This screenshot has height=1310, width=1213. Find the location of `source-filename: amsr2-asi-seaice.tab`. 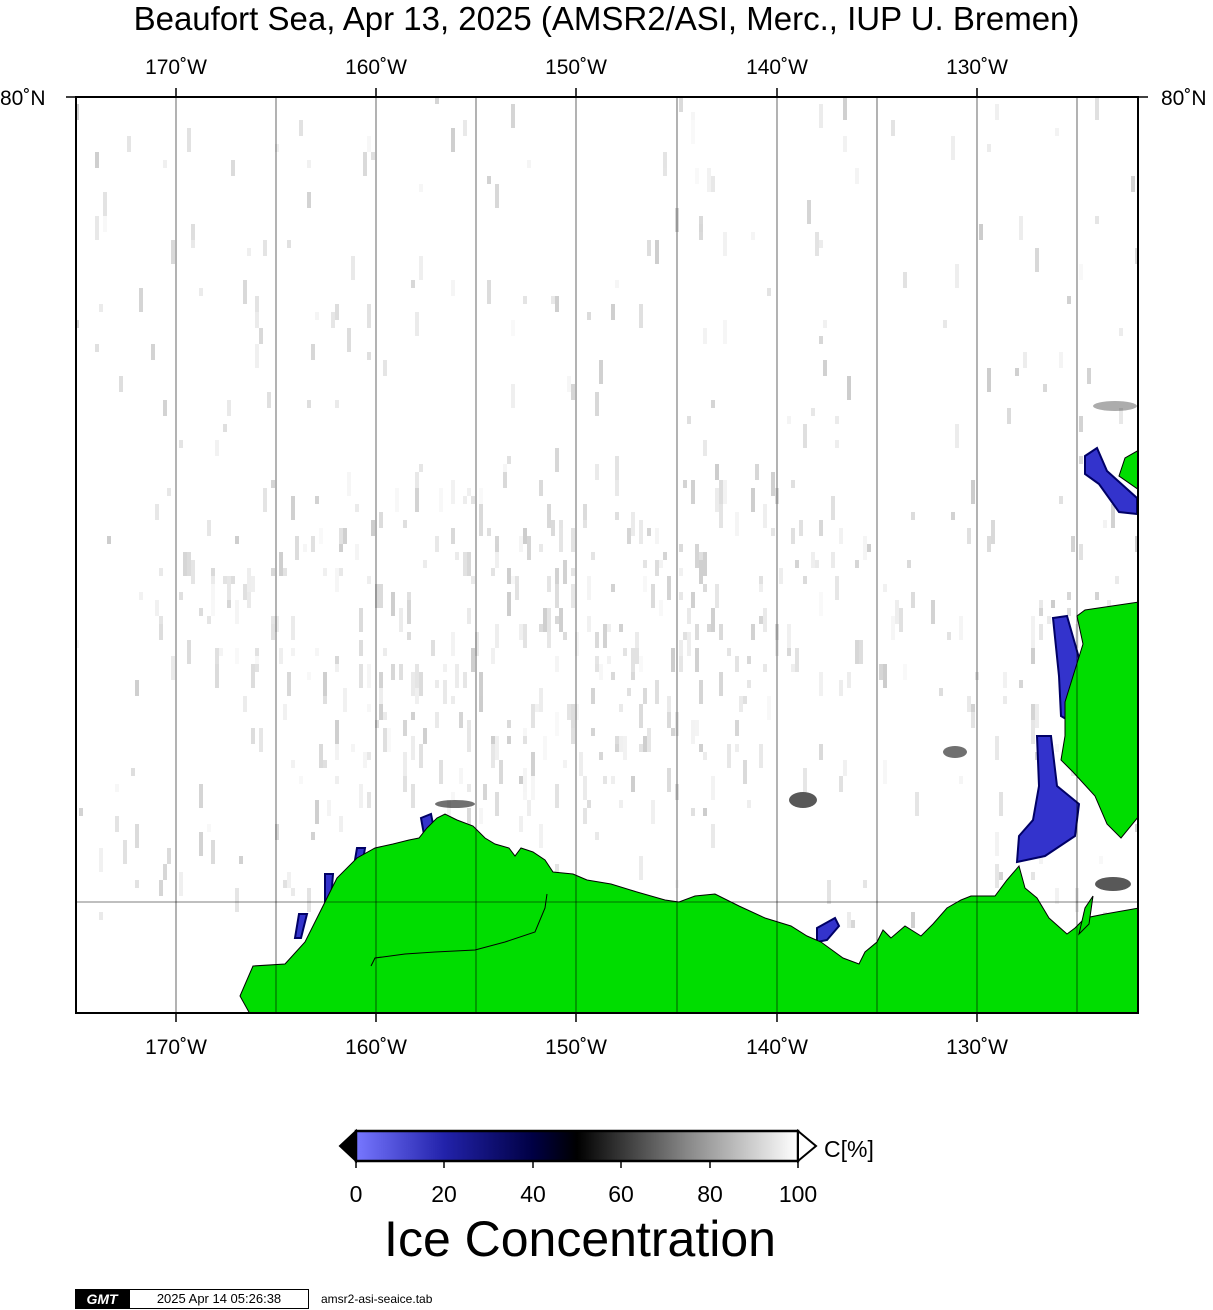

source-filename: amsr2-asi-seaice.tab is located at coordinates (377, 1299).